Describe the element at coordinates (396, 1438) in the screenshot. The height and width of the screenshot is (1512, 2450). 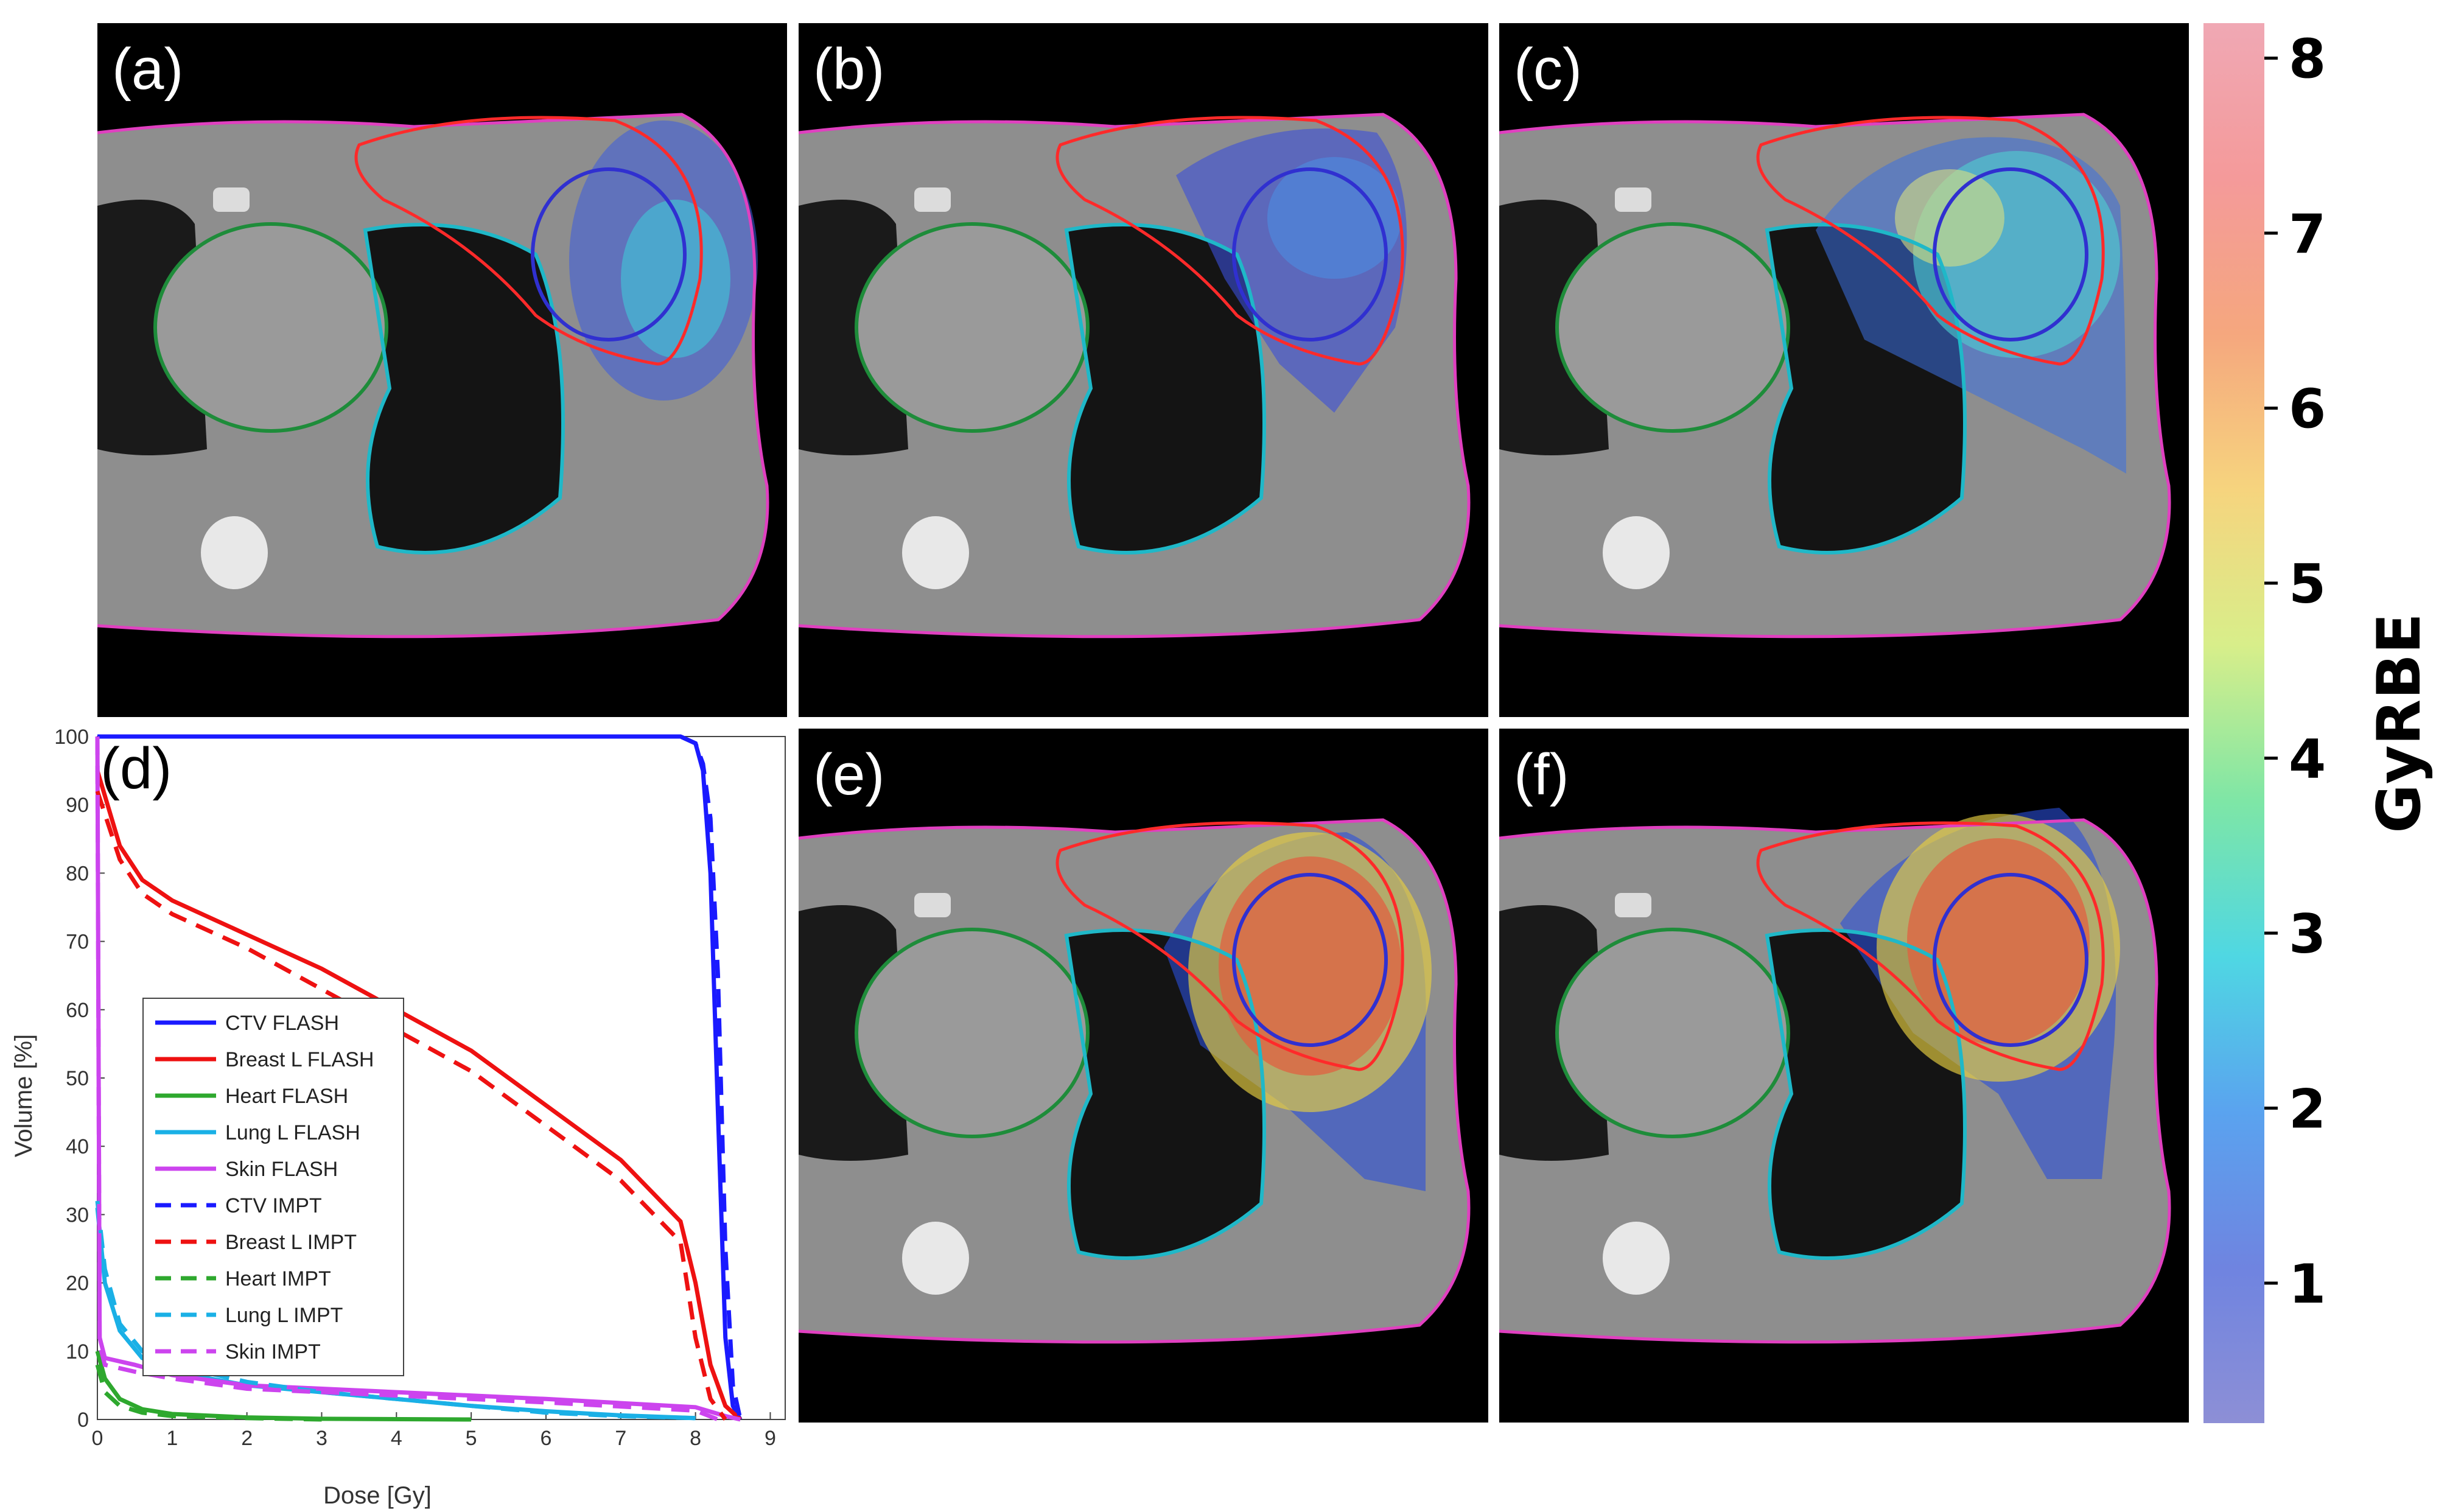
I see `x-tick-label: 4` at that location.